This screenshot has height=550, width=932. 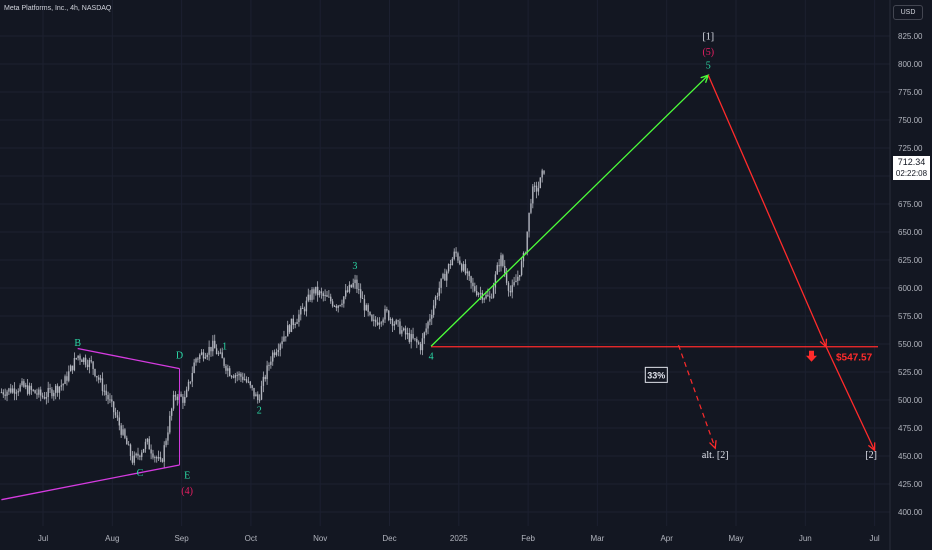 I want to click on wave-label: 2, so click(x=259, y=410).